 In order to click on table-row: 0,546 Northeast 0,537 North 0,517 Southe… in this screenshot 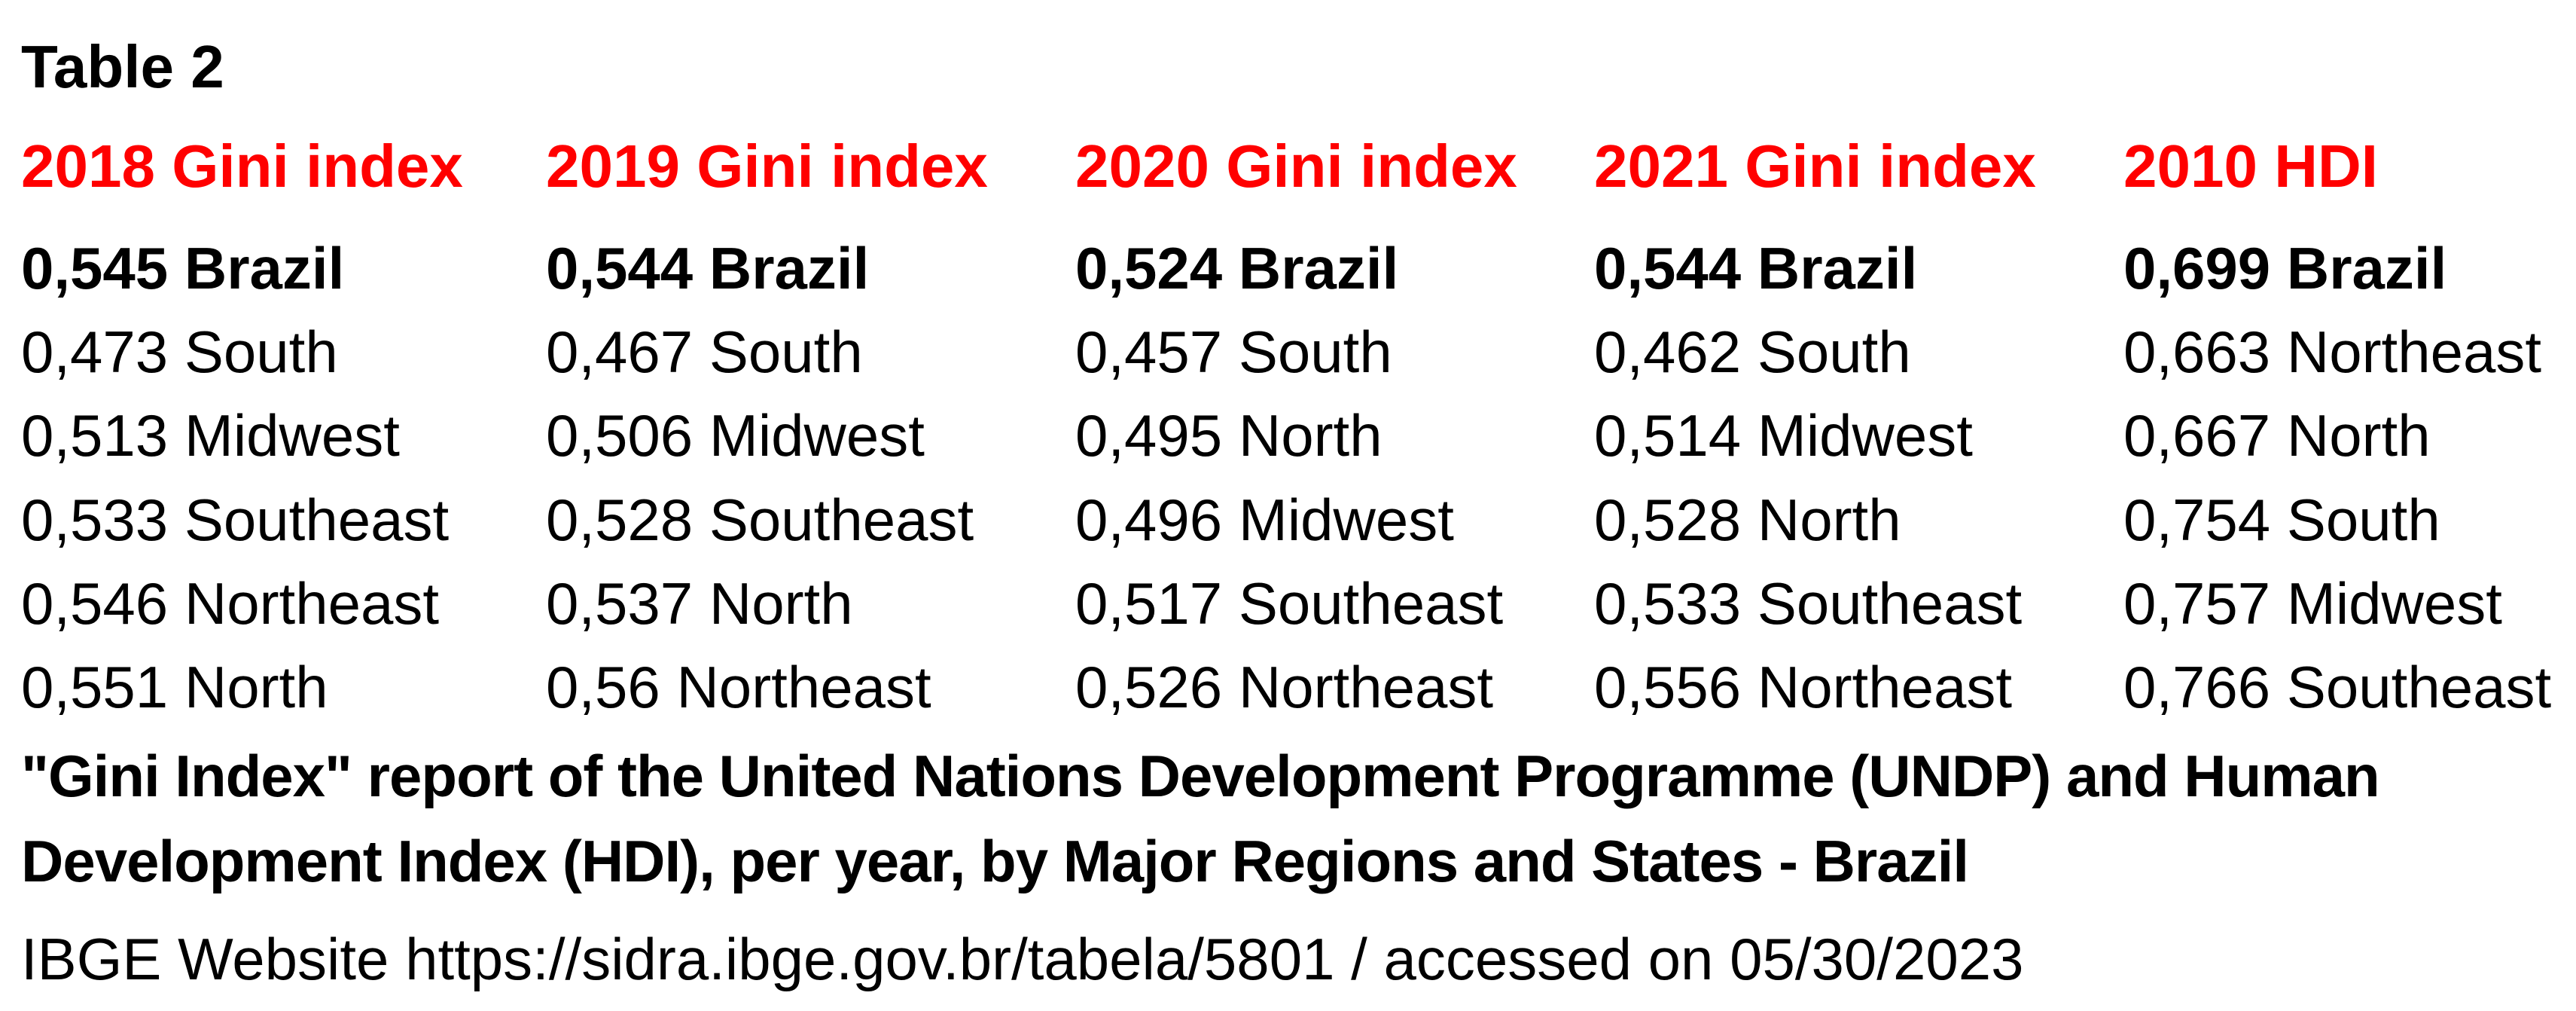, I will do `click(1261, 603)`.